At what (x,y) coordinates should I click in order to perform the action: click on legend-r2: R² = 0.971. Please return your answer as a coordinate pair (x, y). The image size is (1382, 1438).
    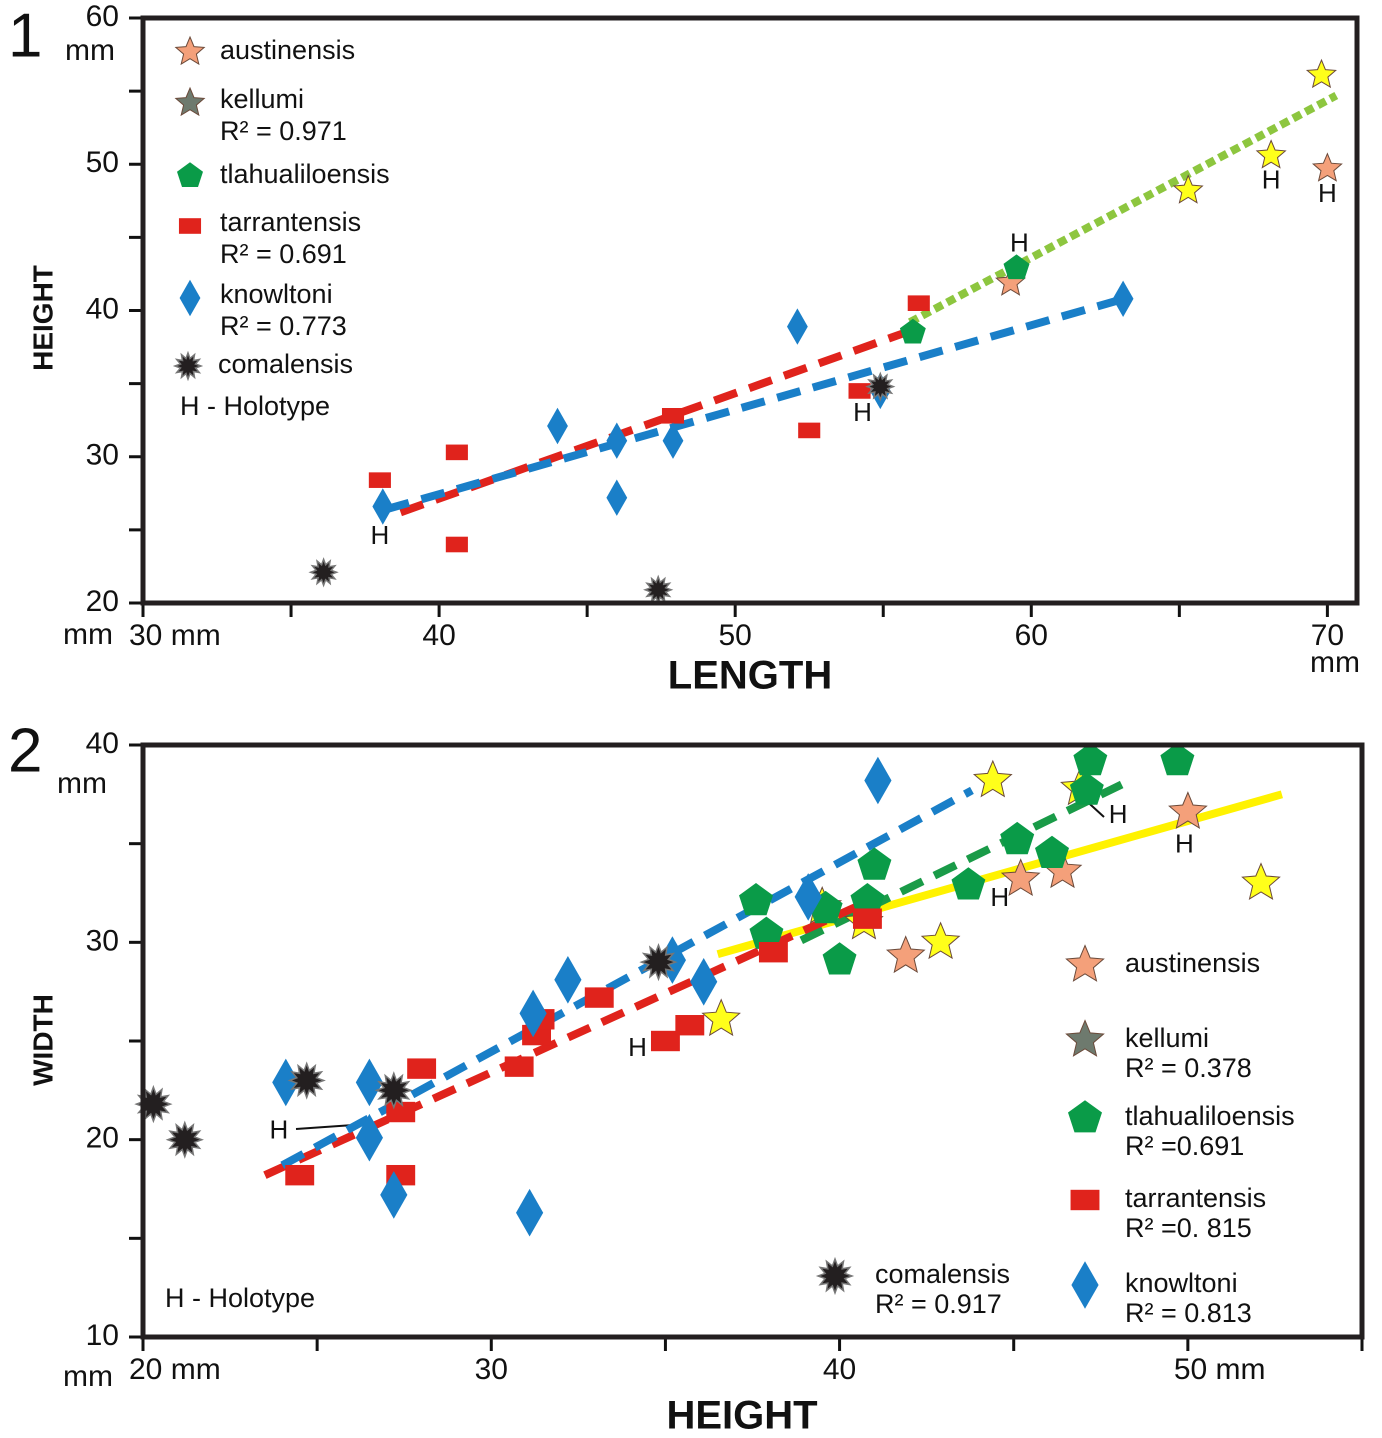
    Looking at the image, I should click on (283, 131).